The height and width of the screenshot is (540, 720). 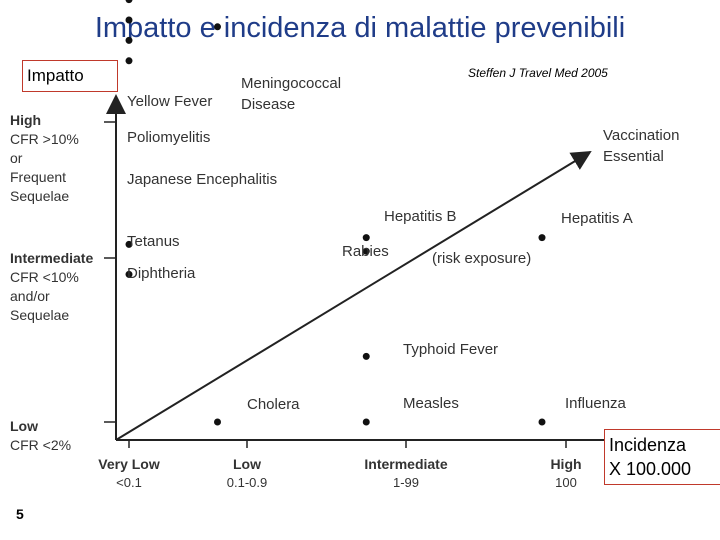 I want to click on y-tick-label: CFR <10%, so click(x=44, y=277).